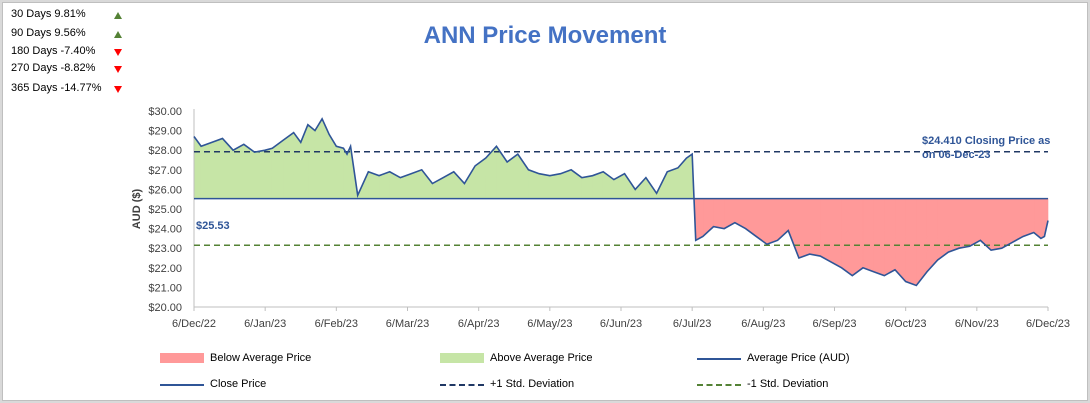  Describe the element at coordinates (165, 269) in the screenshot. I see `y-tick-label: $22.00` at that location.